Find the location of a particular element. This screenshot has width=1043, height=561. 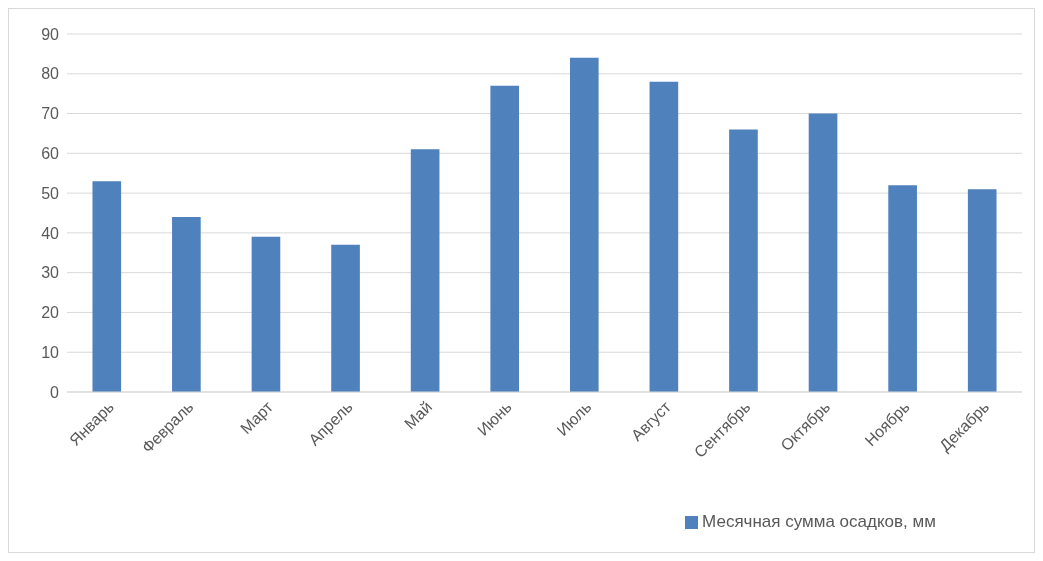

y-tick-label: 20 is located at coordinates (50, 313).